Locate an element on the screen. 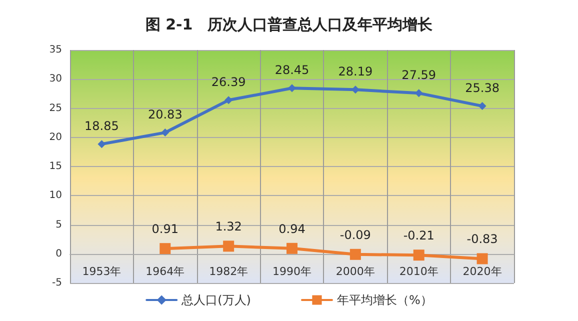  x-tick-label: 1990年 is located at coordinates (292, 271).